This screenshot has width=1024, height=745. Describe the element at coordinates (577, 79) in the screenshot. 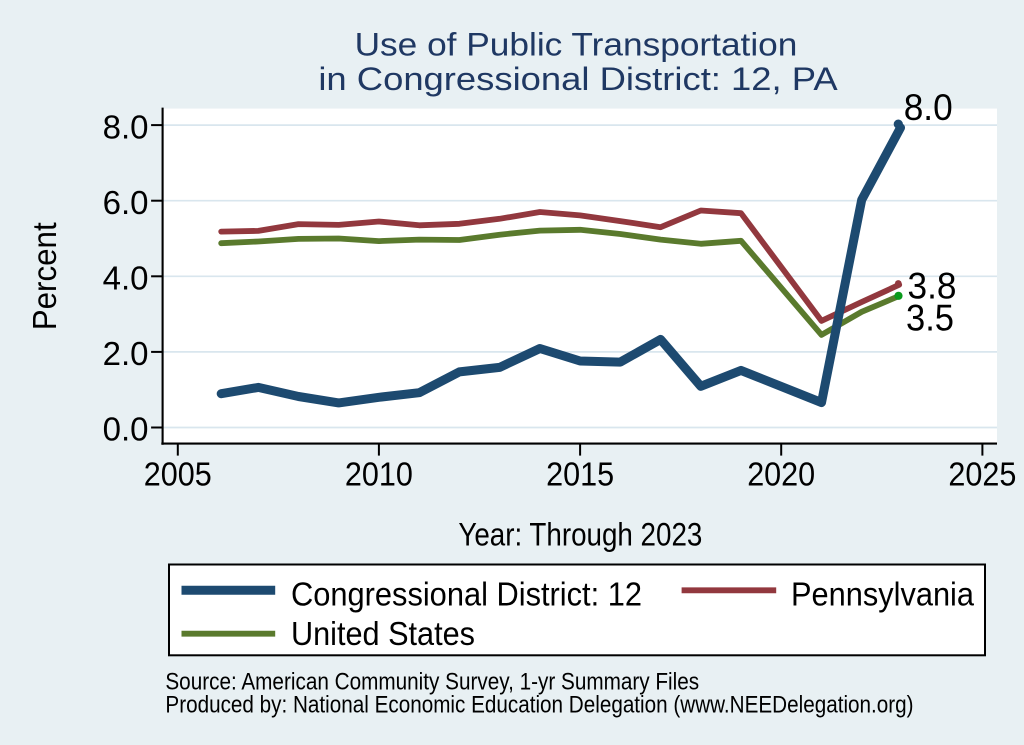

I see `svg-text:in Congressional District: 12,: in Congressional District: 12, PA` at that location.